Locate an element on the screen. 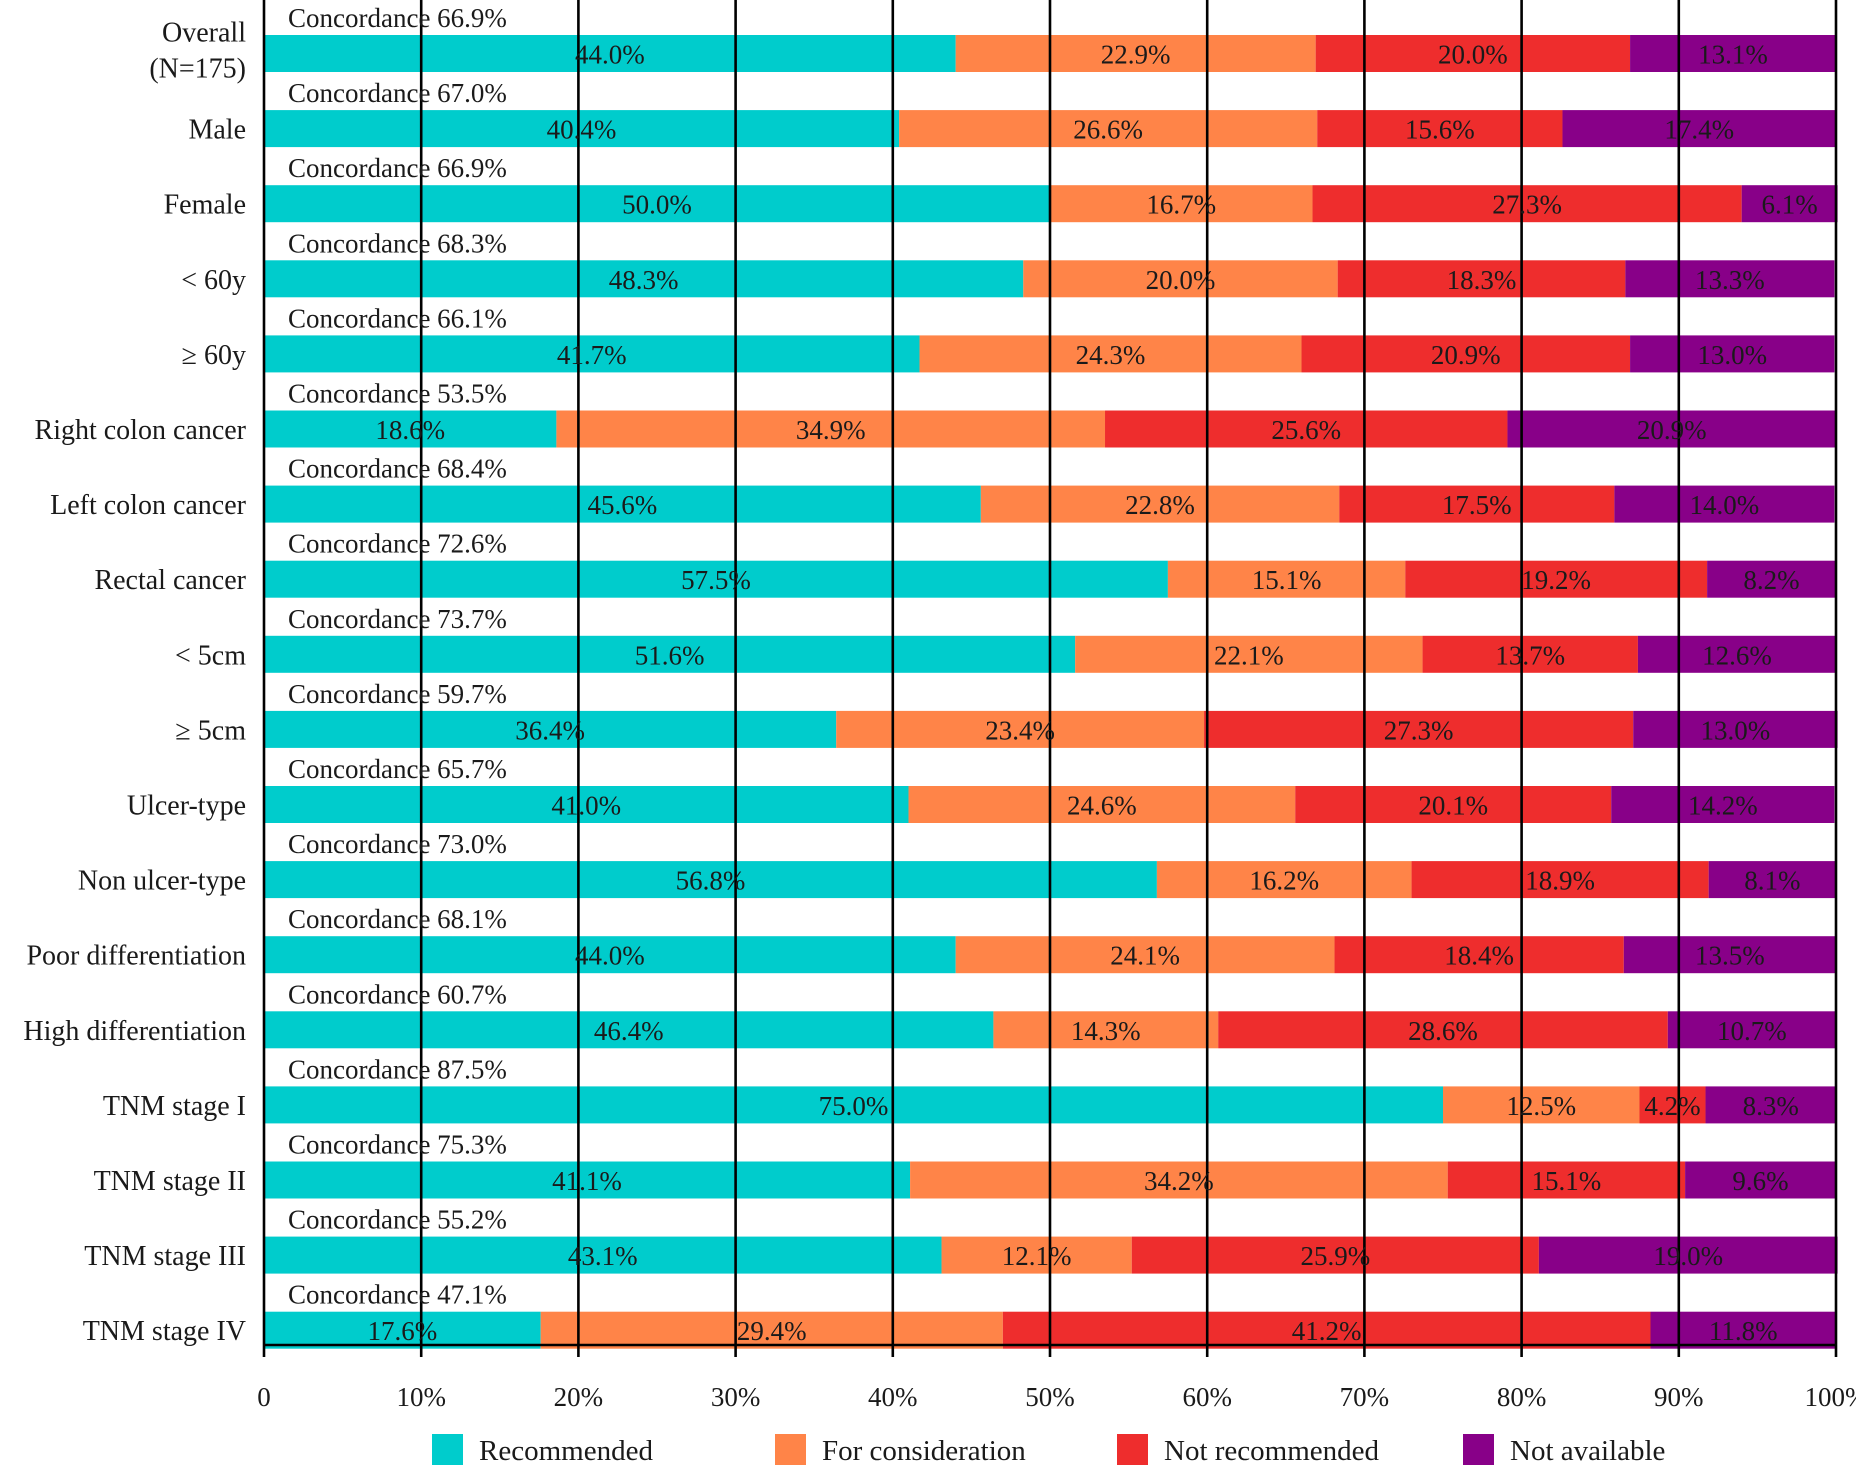 This screenshot has height=1468, width=1856. concordance-label: Concordance 75.3% is located at coordinates (397, 1145).